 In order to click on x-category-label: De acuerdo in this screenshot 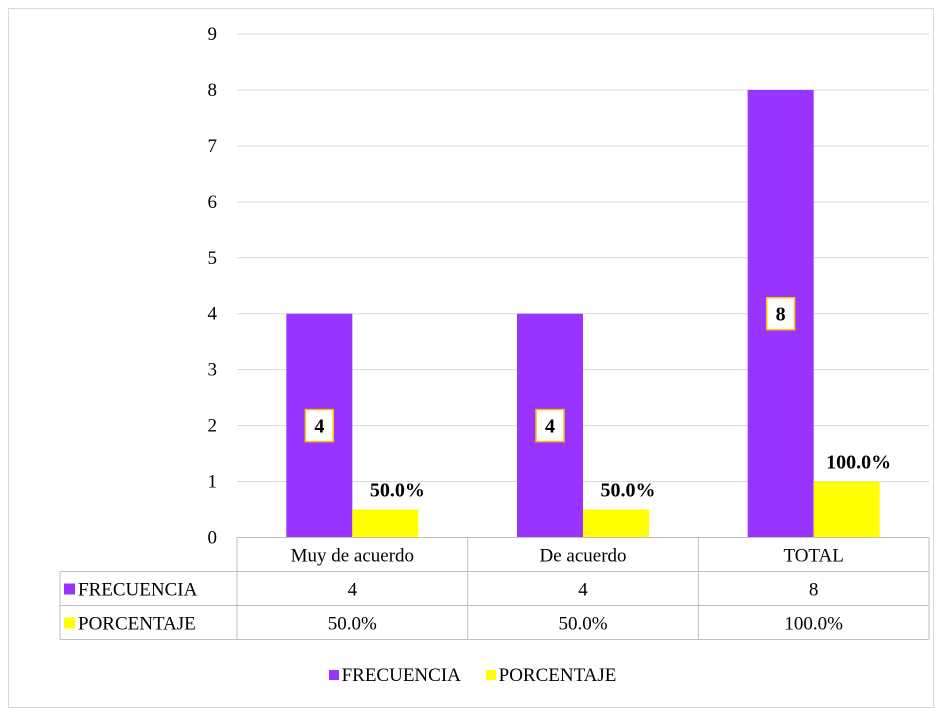, I will do `click(582, 556)`.